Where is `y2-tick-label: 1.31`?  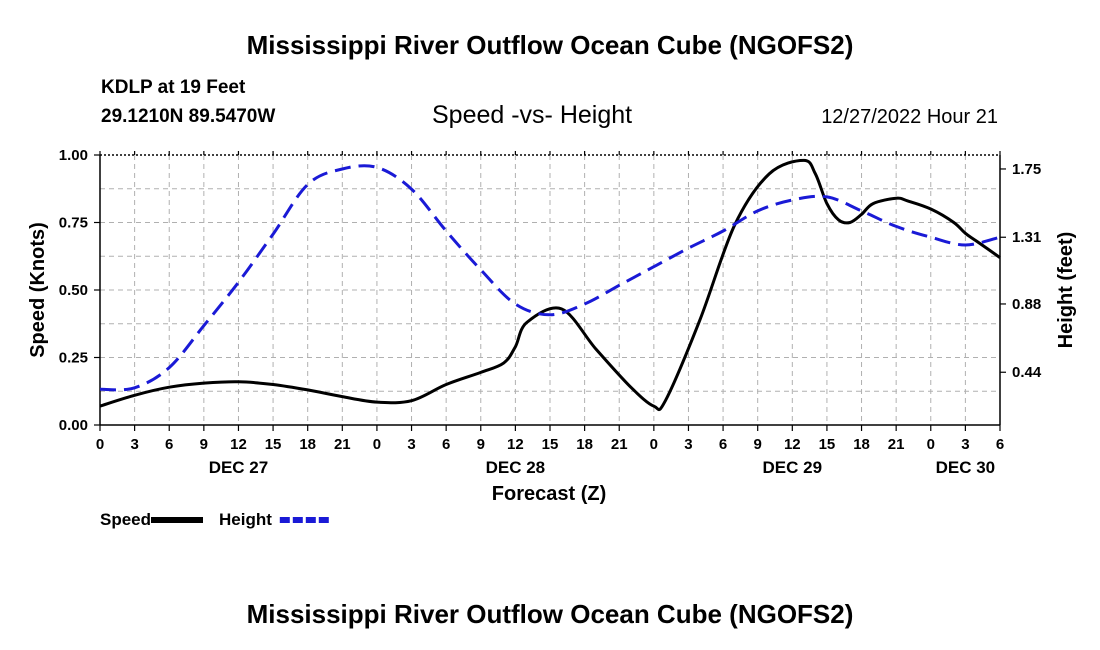 y2-tick-label: 1.31 is located at coordinates (1026, 237).